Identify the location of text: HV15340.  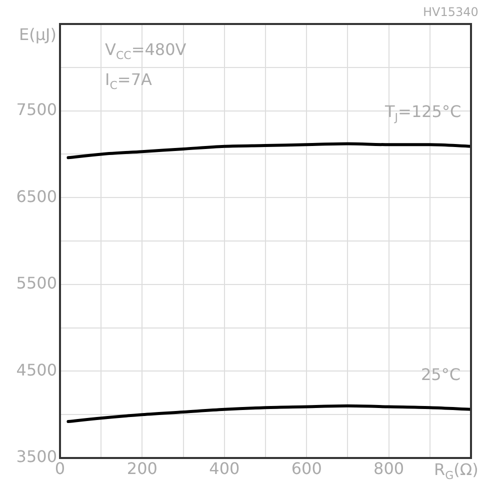
(450, 12).